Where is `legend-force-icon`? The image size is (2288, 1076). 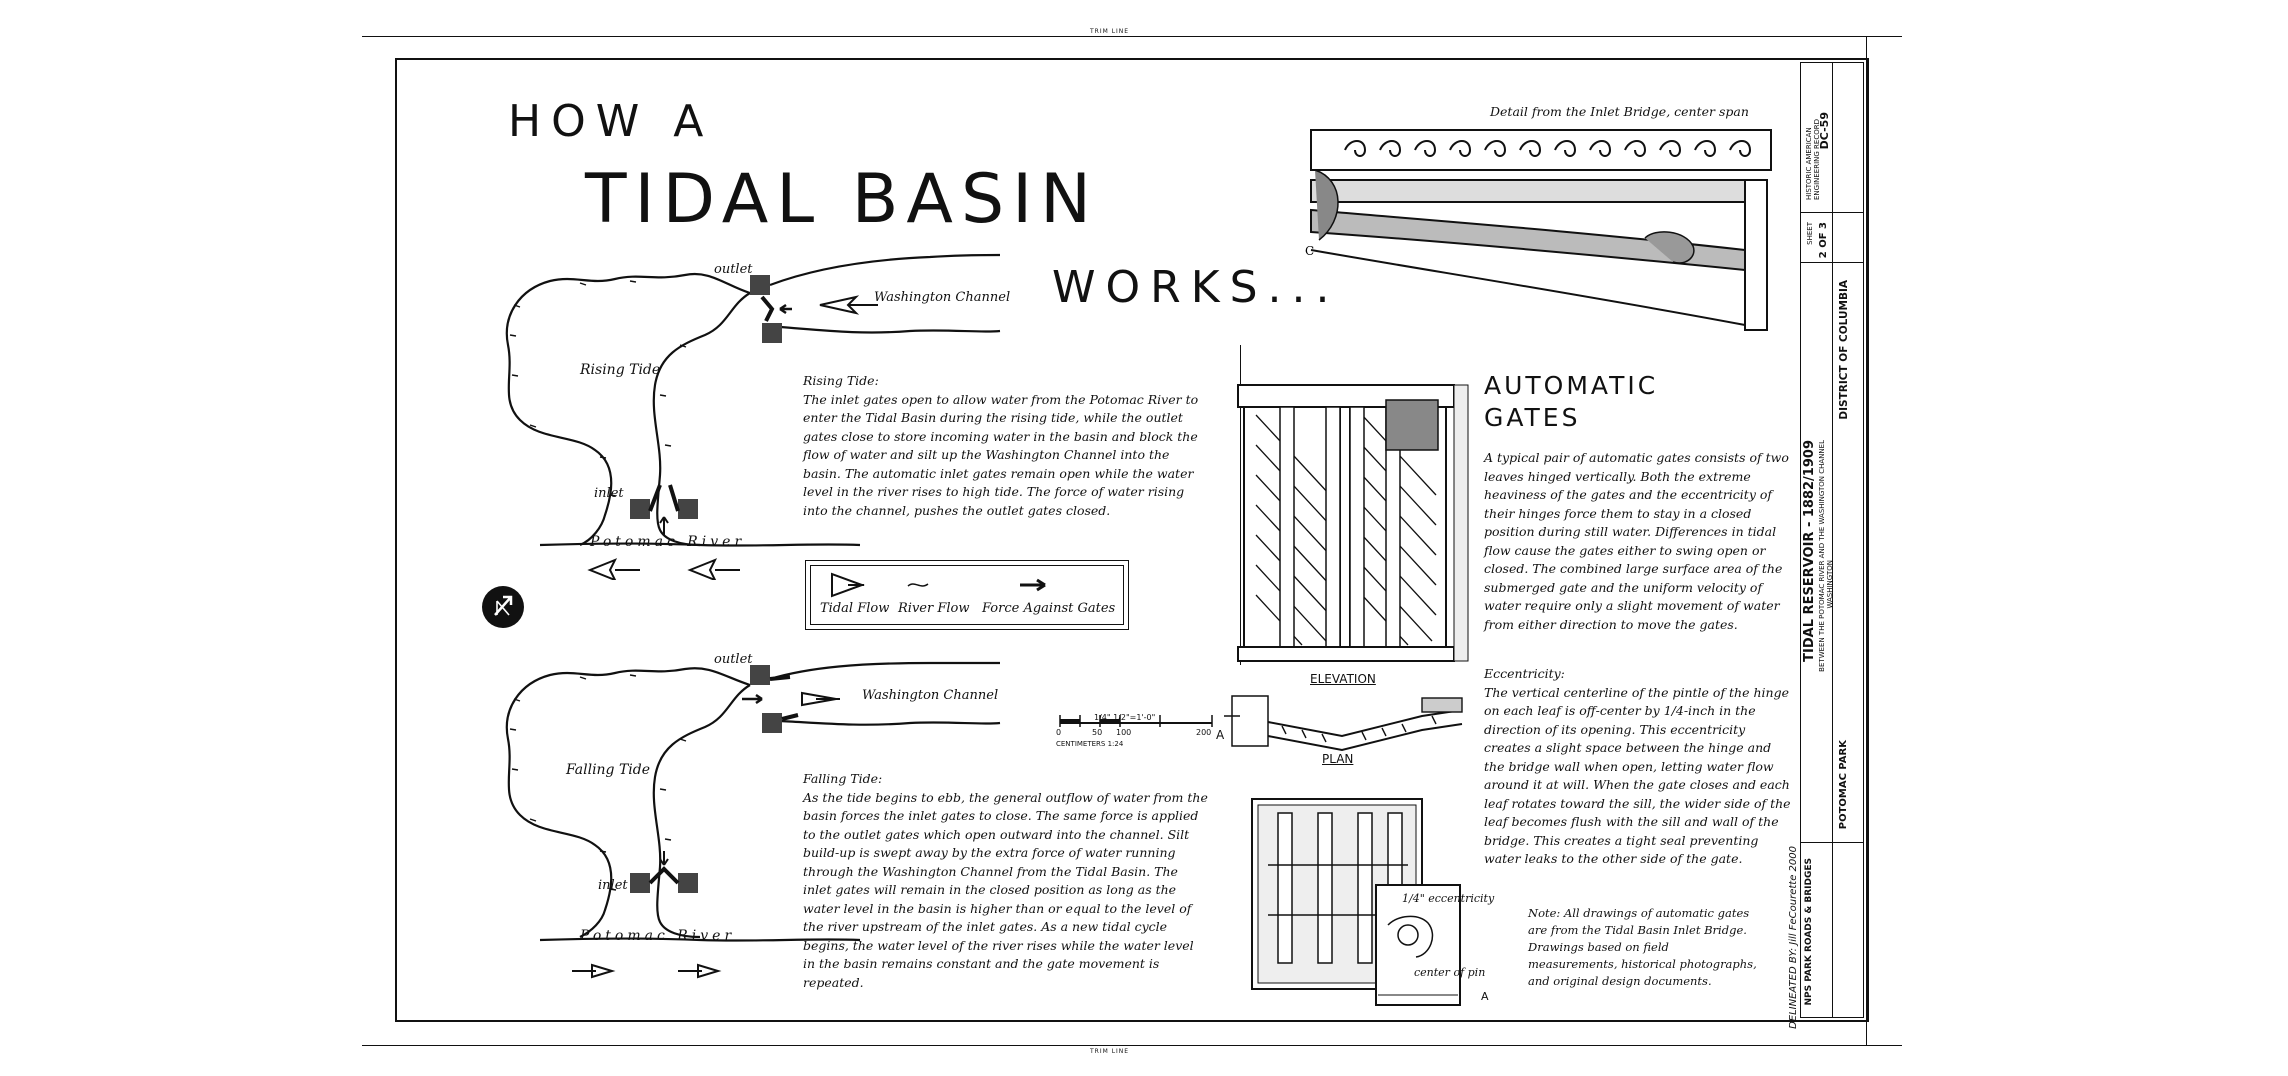 legend-force-icon is located at coordinates (1033, 585).